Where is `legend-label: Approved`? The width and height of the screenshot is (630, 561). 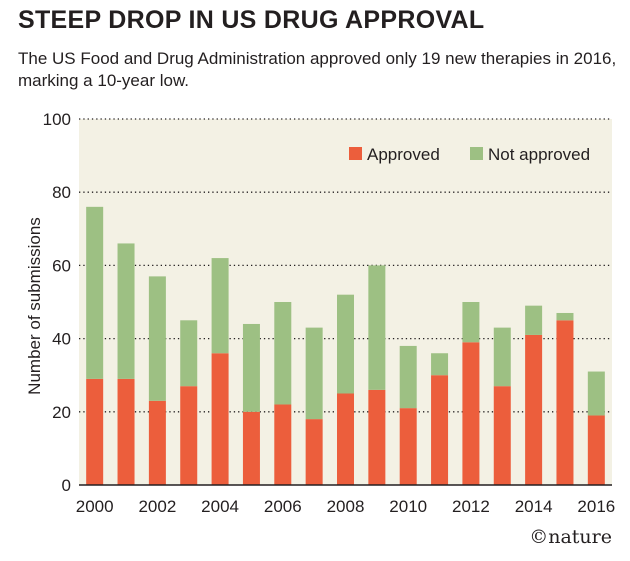
legend-label: Approved is located at coordinates (403, 154).